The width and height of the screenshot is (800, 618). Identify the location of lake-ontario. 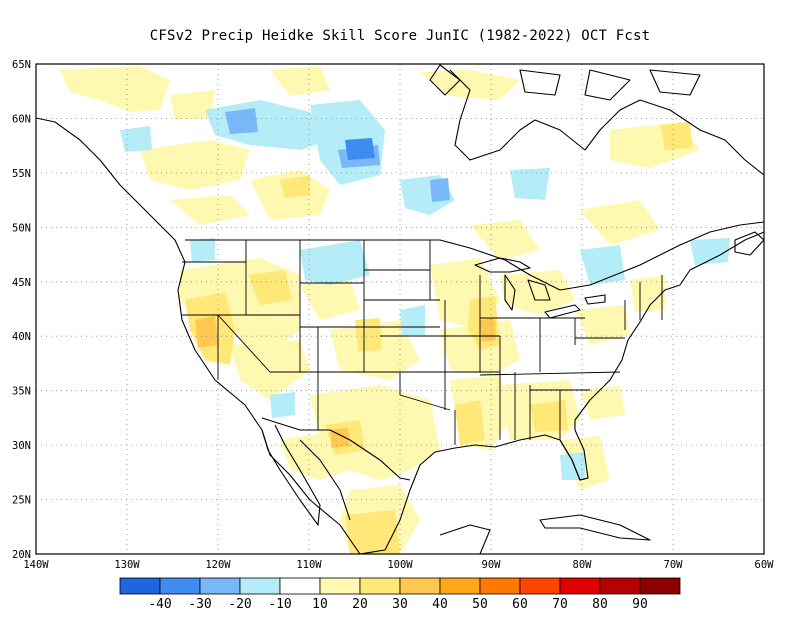
(595, 299).